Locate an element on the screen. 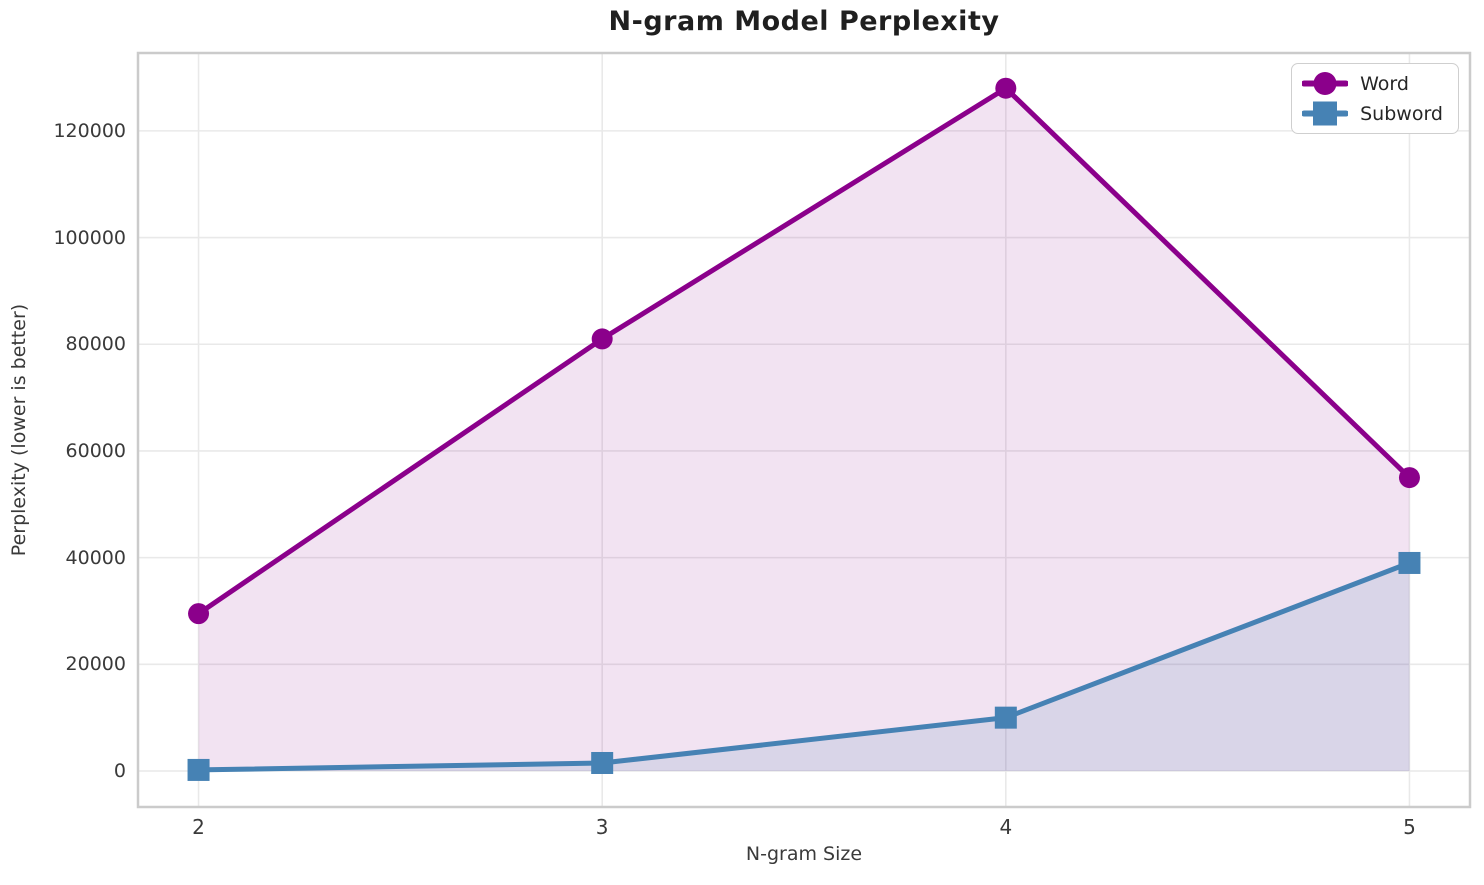 The width and height of the screenshot is (1484, 885). y-tick-label: 40000 is located at coordinates (95, 557).